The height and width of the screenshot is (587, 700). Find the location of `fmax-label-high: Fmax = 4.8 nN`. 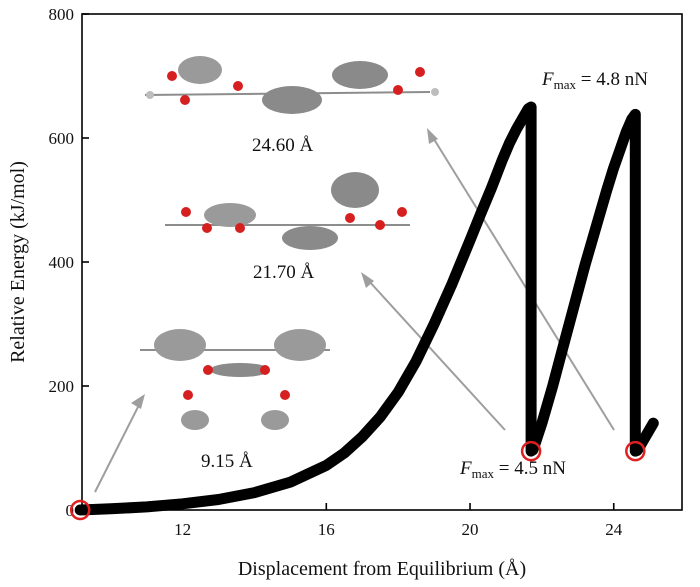

fmax-label-high: Fmax = 4.8 nN is located at coordinates (594, 80).